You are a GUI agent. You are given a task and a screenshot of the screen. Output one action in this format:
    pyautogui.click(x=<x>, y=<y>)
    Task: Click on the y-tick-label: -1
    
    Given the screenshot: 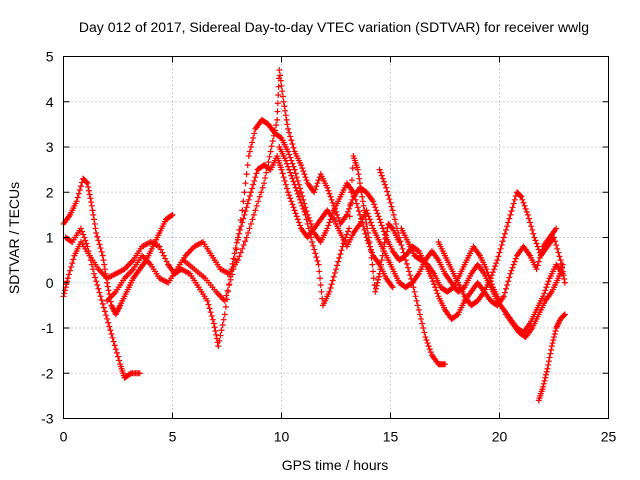 What is the action you would take?
    pyautogui.click(x=47, y=328)
    